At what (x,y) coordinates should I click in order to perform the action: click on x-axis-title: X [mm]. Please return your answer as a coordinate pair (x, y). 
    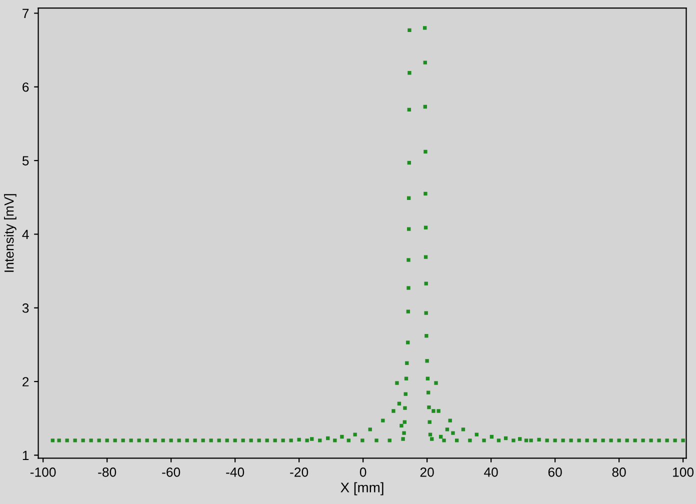
    Looking at the image, I should click on (362, 489).